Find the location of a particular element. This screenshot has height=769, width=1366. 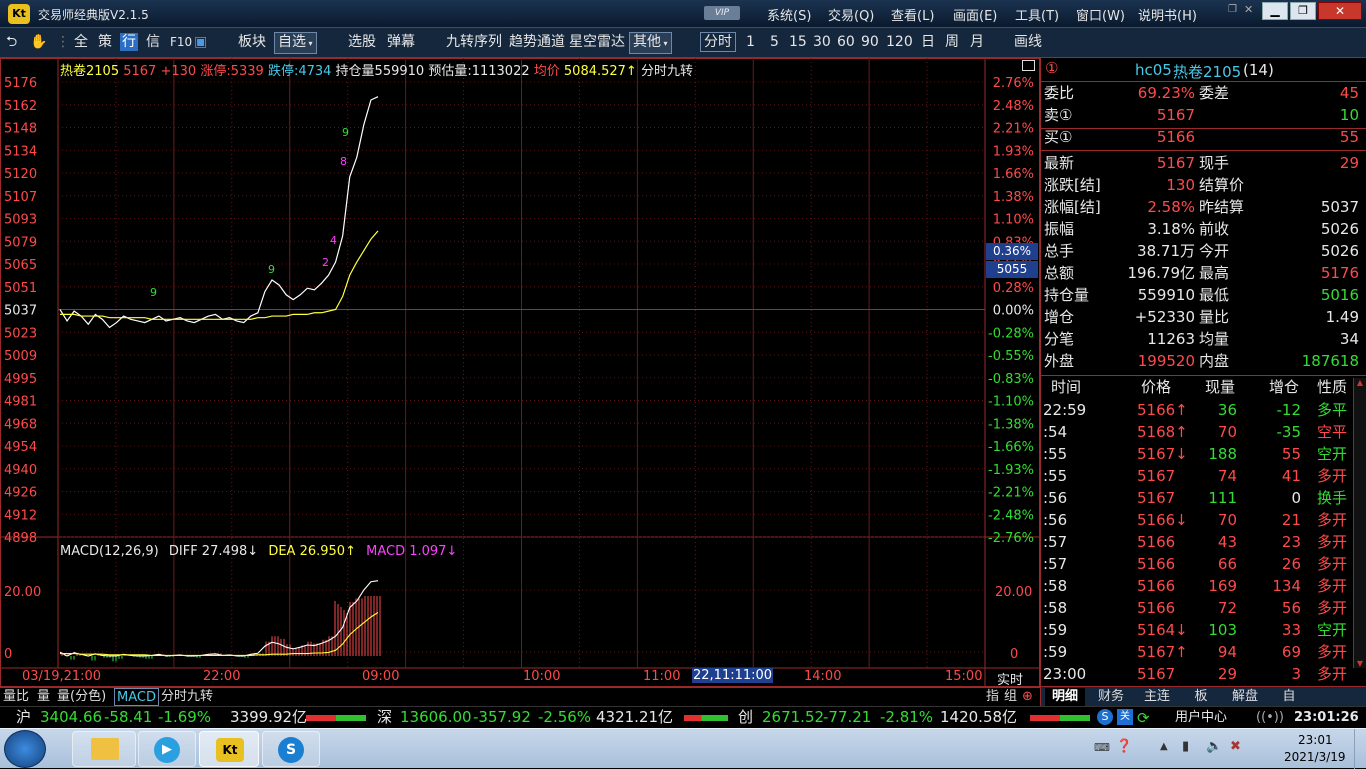

trade-row: :58 5166 72 56 多开 is located at coordinates (1197, 608).